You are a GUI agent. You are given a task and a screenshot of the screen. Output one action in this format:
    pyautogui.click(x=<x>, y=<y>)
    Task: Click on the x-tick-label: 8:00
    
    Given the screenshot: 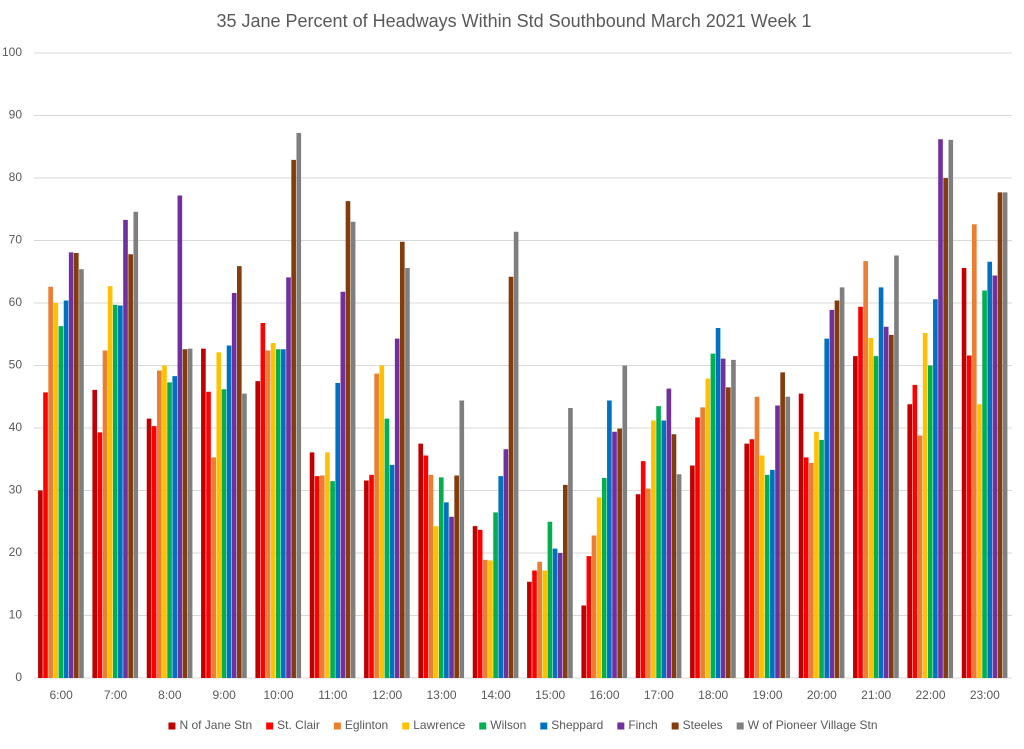 What is the action you would take?
    pyautogui.click(x=170, y=695)
    